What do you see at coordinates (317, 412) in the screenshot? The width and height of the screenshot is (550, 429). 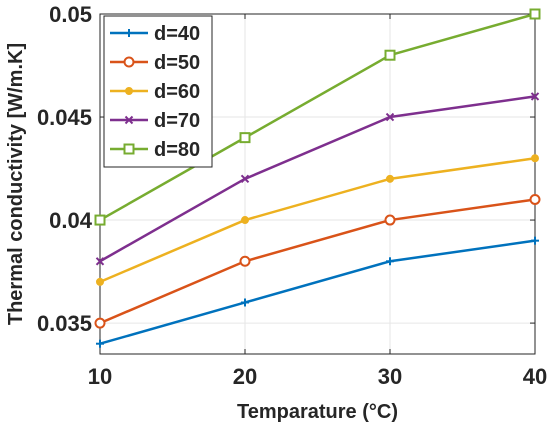 I see `x-axis-title: Temparature (°C)` at bounding box center [317, 412].